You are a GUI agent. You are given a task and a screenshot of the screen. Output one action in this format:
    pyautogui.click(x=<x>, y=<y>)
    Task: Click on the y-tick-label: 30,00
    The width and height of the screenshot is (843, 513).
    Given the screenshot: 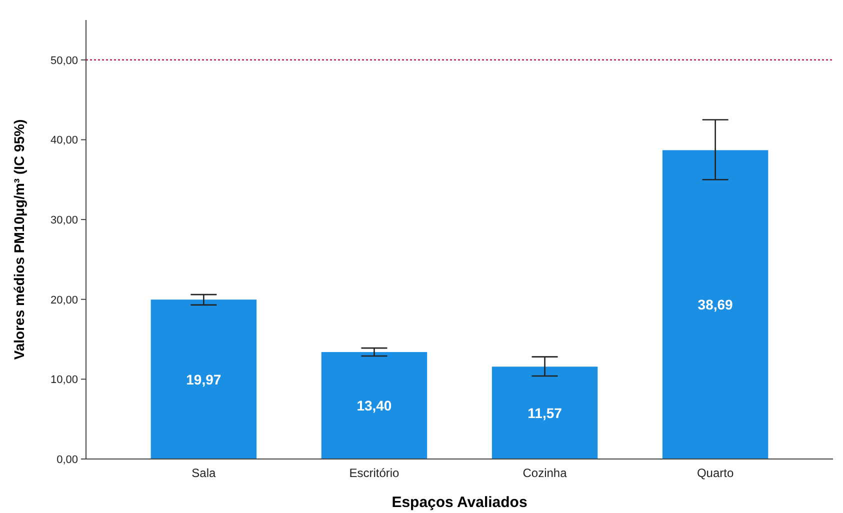 What is the action you would take?
    pyautogui.click(x=64, y=220)
    